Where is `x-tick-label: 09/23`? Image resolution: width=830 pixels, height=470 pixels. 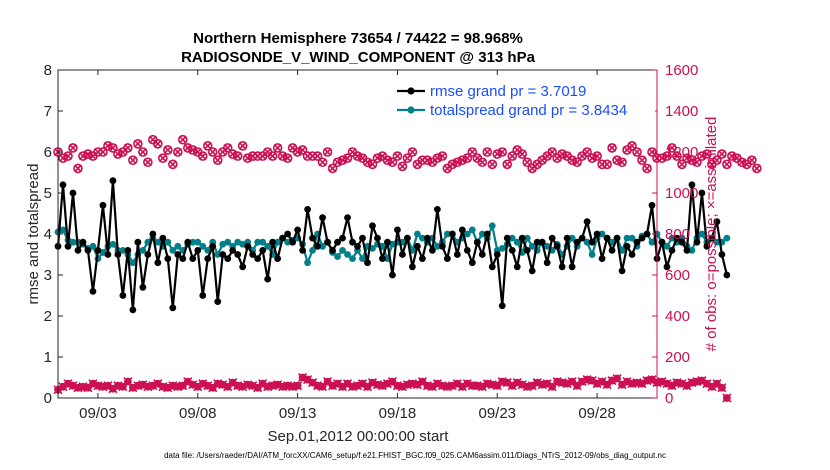 x-tick-label: 09/23 is located at coordinates (497, 413).